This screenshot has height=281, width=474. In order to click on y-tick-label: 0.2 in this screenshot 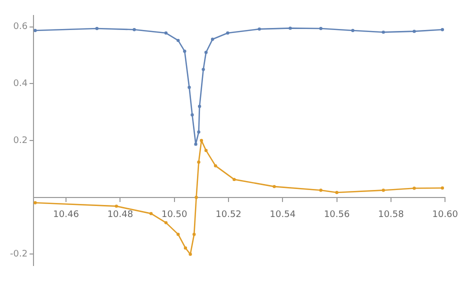, I will do `click(20, 141)`.